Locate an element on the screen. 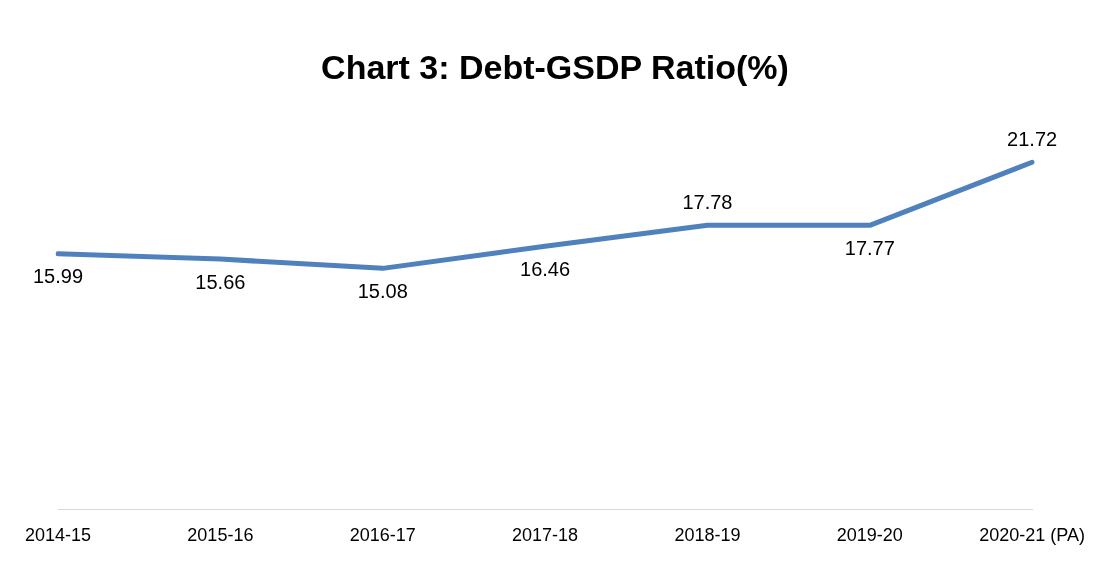  x-tick-label: 2020-21 (PA) is located at coordinates (1032, 535).